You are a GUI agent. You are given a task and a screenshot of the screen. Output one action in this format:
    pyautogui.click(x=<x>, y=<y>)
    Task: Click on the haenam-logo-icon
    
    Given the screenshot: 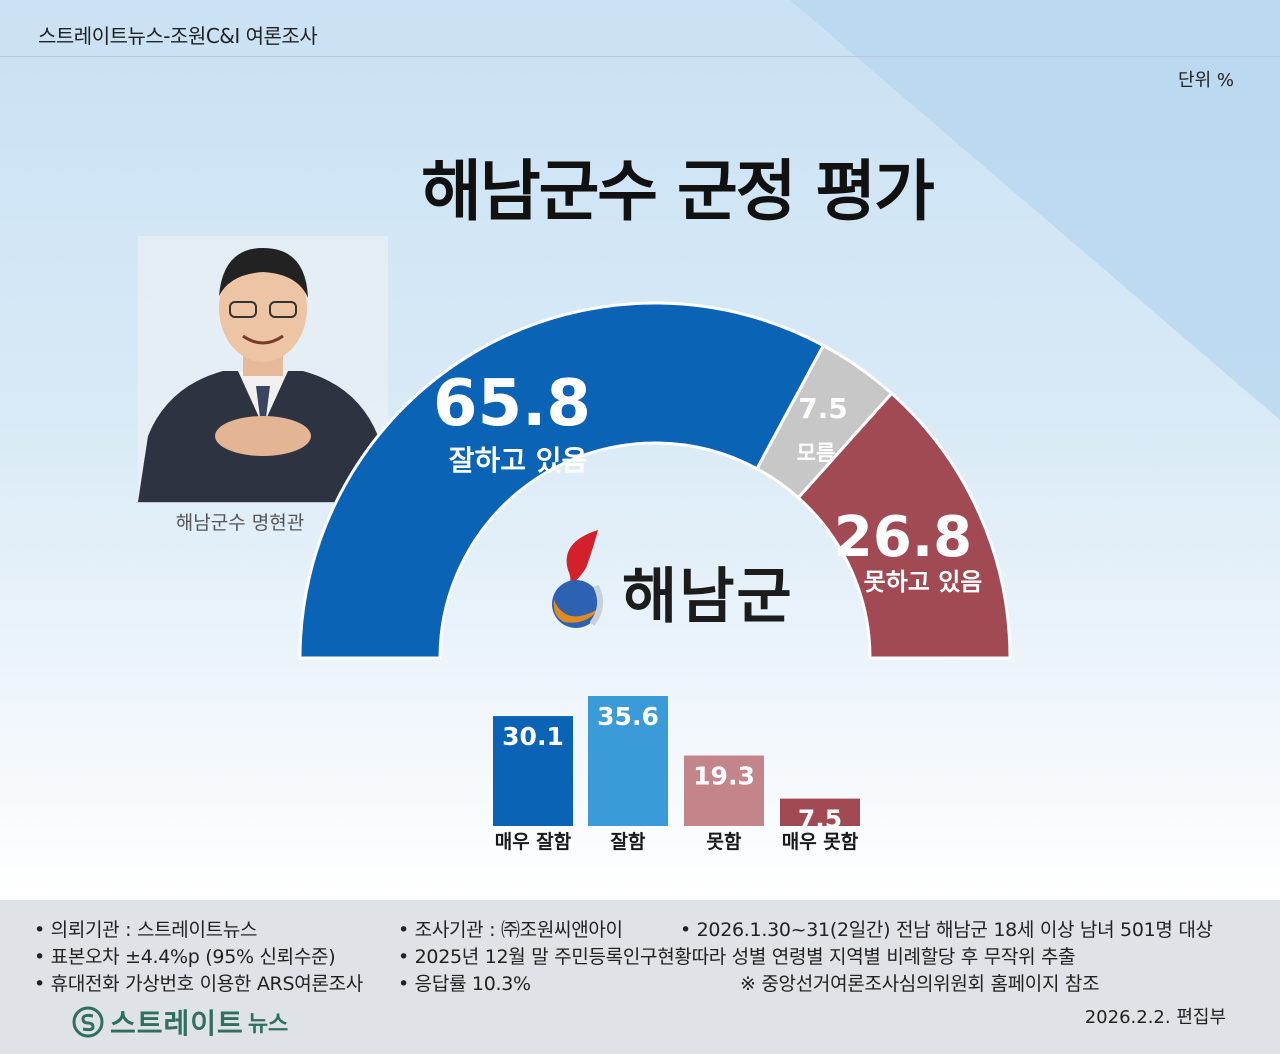 What is the action you would take?
    pyautogui.click(x=578, y=579)
    